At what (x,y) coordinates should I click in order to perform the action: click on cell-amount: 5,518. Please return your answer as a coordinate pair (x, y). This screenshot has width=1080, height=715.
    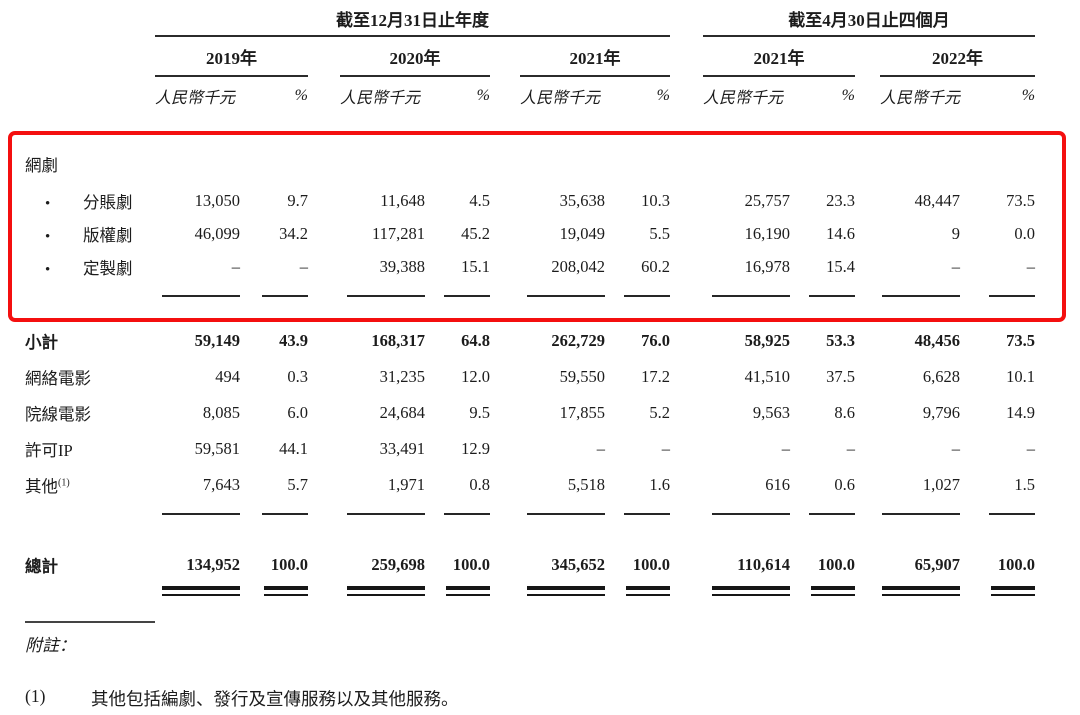
    Looking at the image, I should click on (586, 484).